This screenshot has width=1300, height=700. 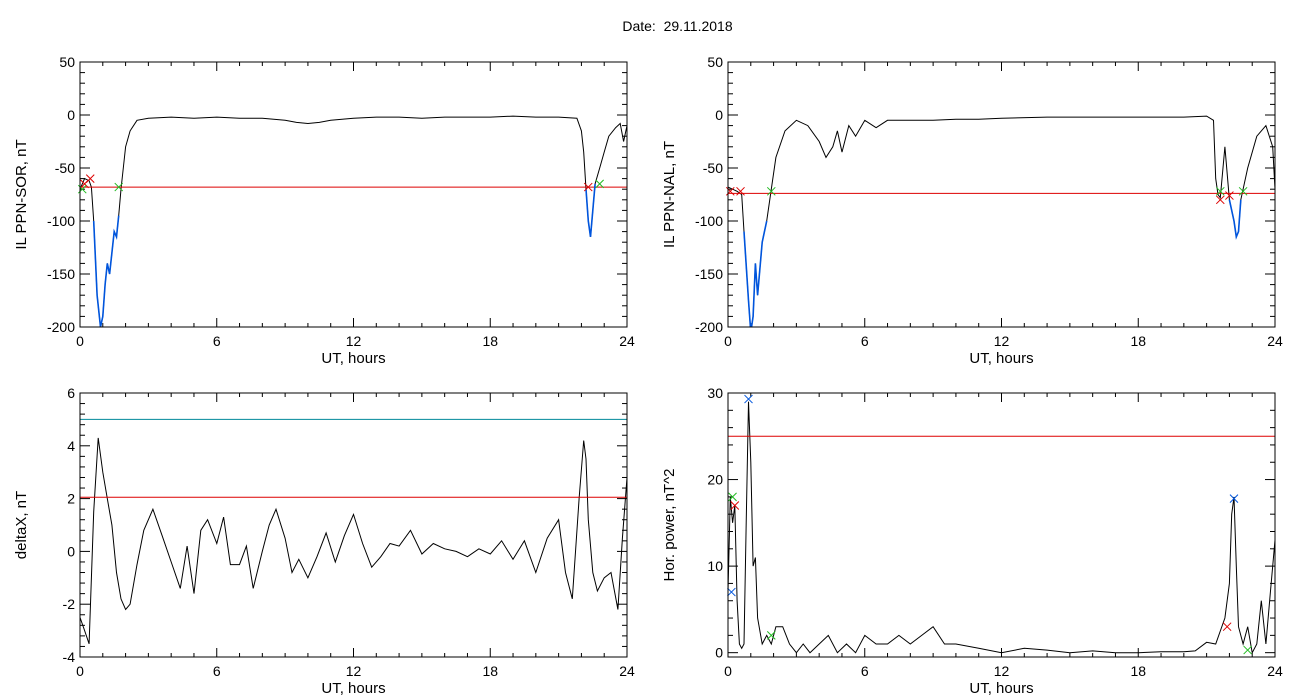 What do you see at coordinates (71, 499) in the screenshot?
I see `y-tick-label: 2` at bounding box center [71, 499].